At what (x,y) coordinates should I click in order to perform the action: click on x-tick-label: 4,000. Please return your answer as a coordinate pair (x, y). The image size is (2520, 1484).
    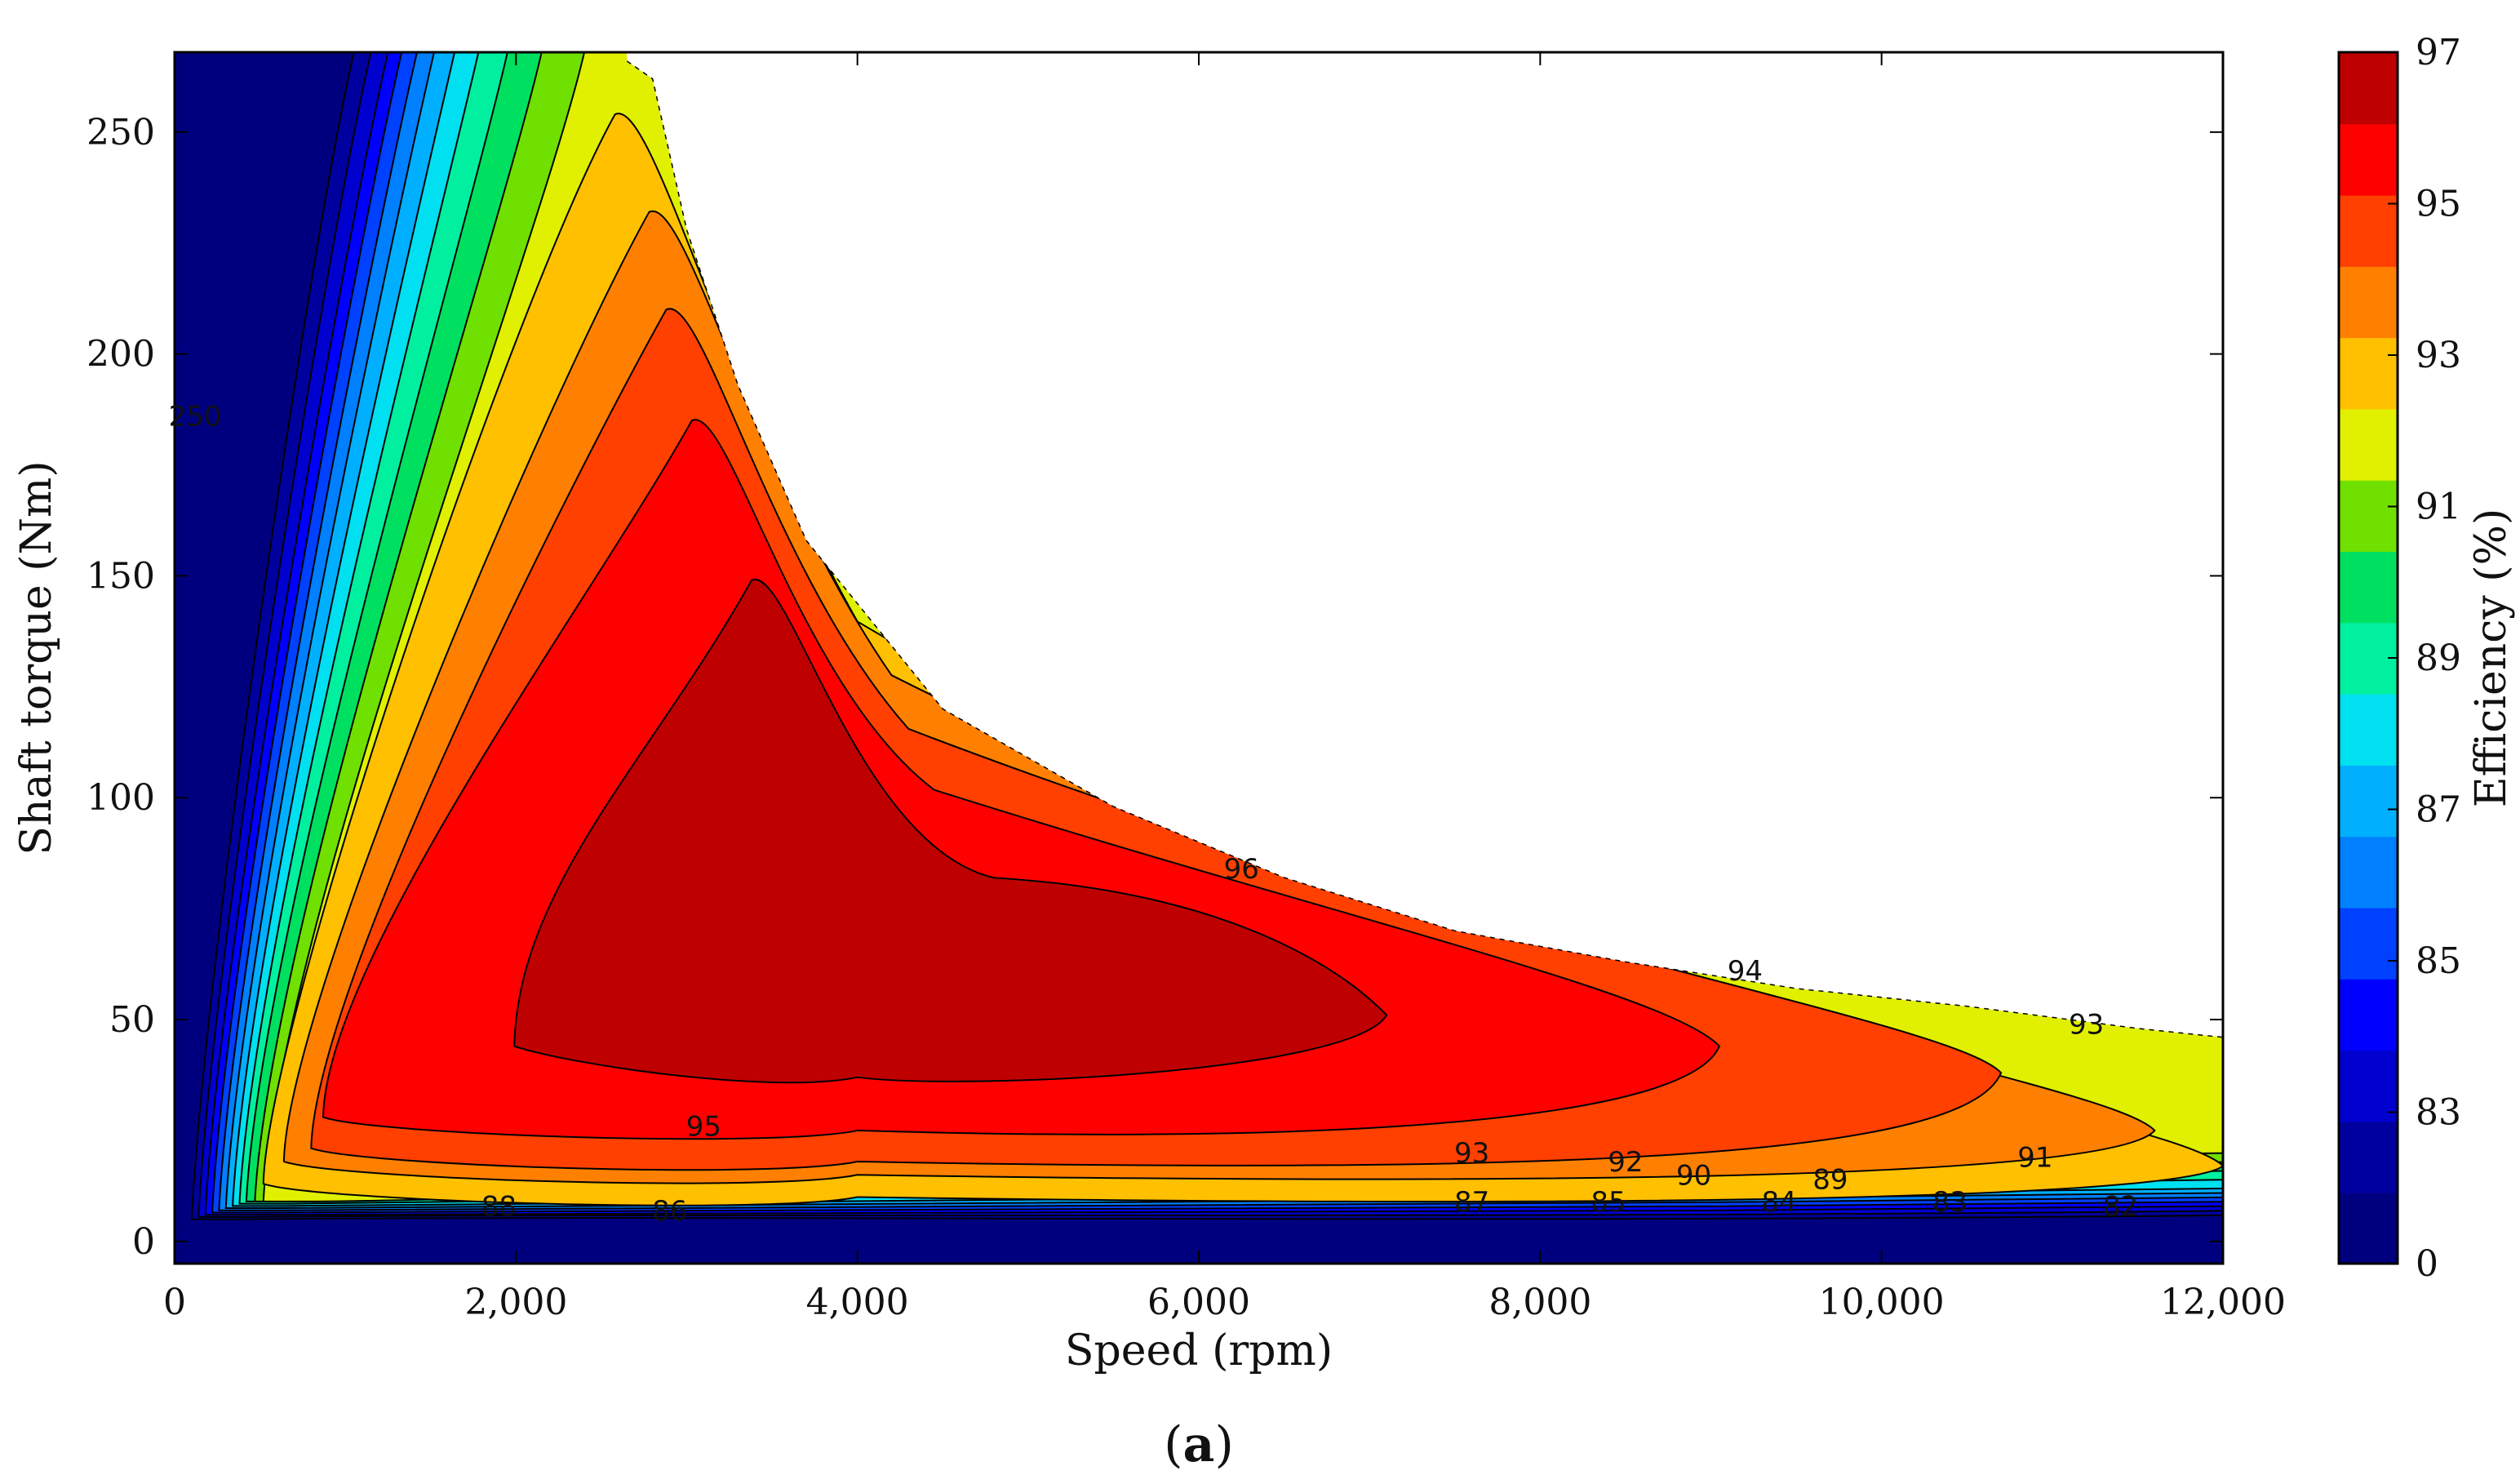
    Looking at the image, I should click on (857, 1302).